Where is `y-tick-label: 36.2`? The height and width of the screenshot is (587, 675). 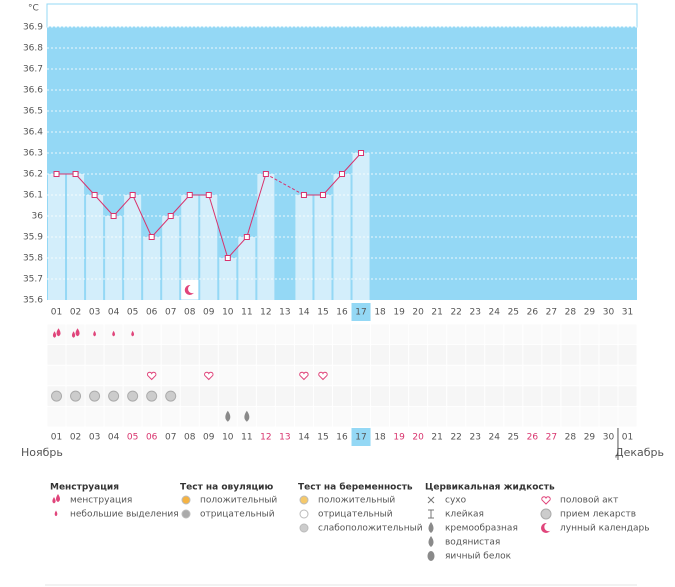 y-tick-label: 36.2 is located at coordinates (33, 175).